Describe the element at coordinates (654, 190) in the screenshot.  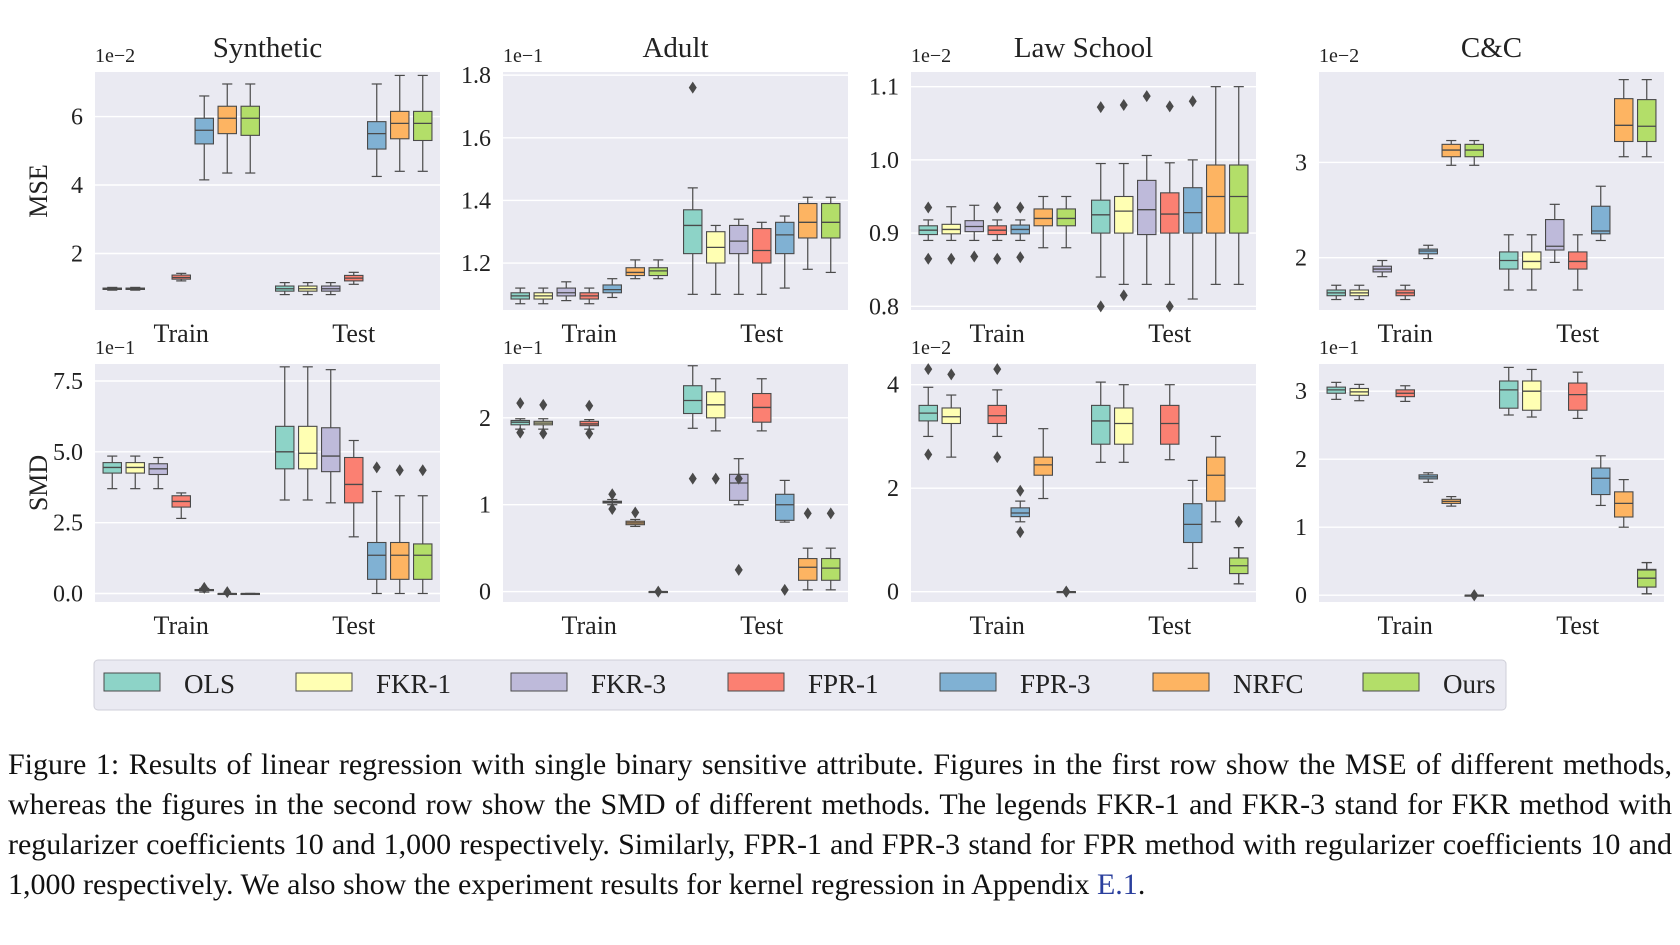
I see `panel-2: 1.2 1.4 1.6 1.8 1e−1 Adult Train Test` at that location.